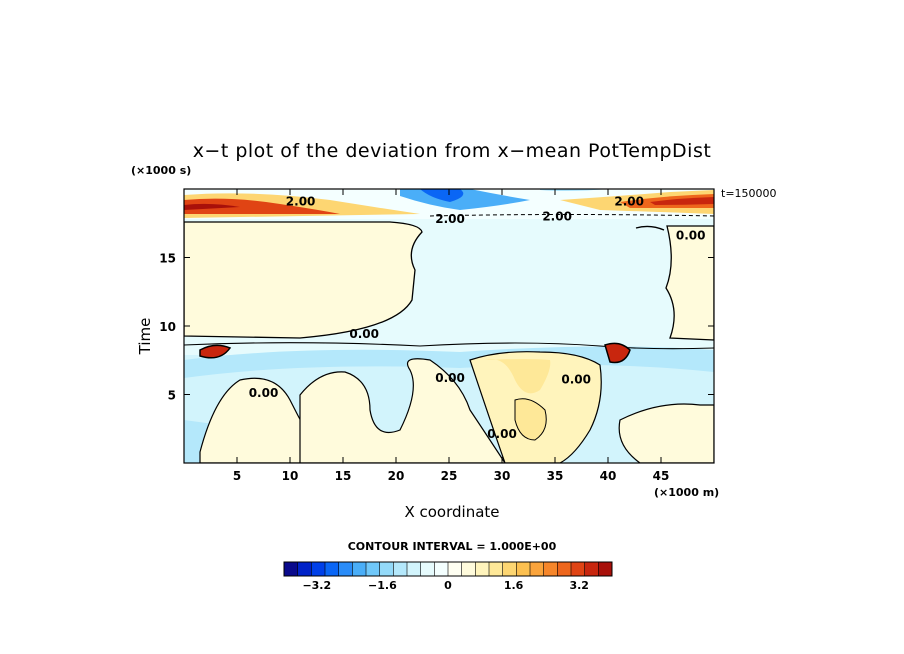 This screenshot has width=904, height=654. Describe the element at coordinates (608, 476) in the screenshot. I see `x-tick-label: 40` at that location.